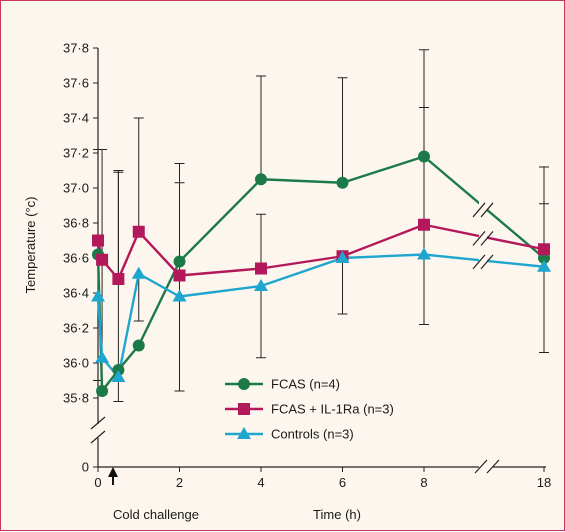 The width and height of the screenshot is (565, 532). What do you see at coordinates (544, 482) in the screenshot?
I see `x-tick-label: 18` at bounding box center [544, 482].